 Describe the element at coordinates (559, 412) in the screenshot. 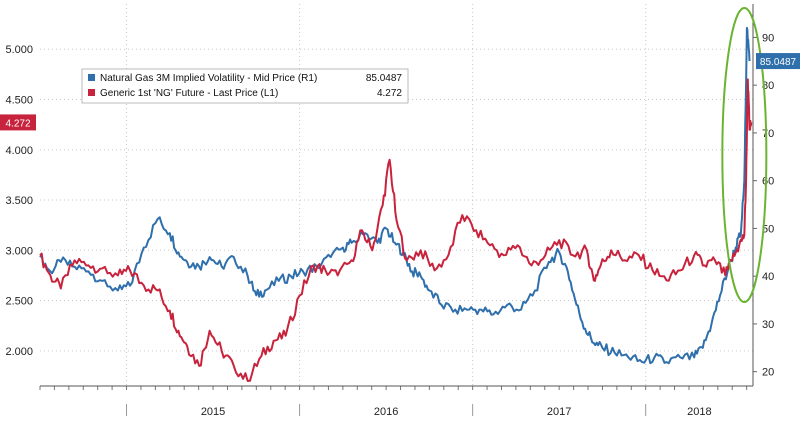

I see `year-label: 2017` at that location.